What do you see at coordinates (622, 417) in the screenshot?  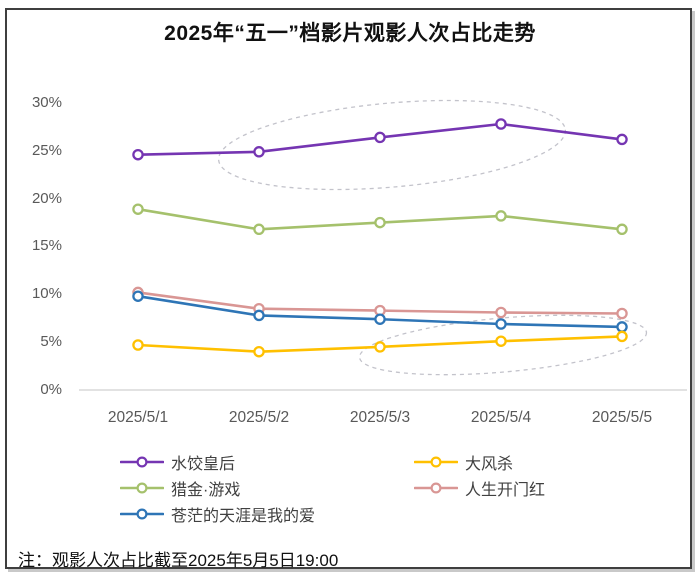 I see `x-axis-tick-label: 2025/5/5` at bounding box center [622, 417].